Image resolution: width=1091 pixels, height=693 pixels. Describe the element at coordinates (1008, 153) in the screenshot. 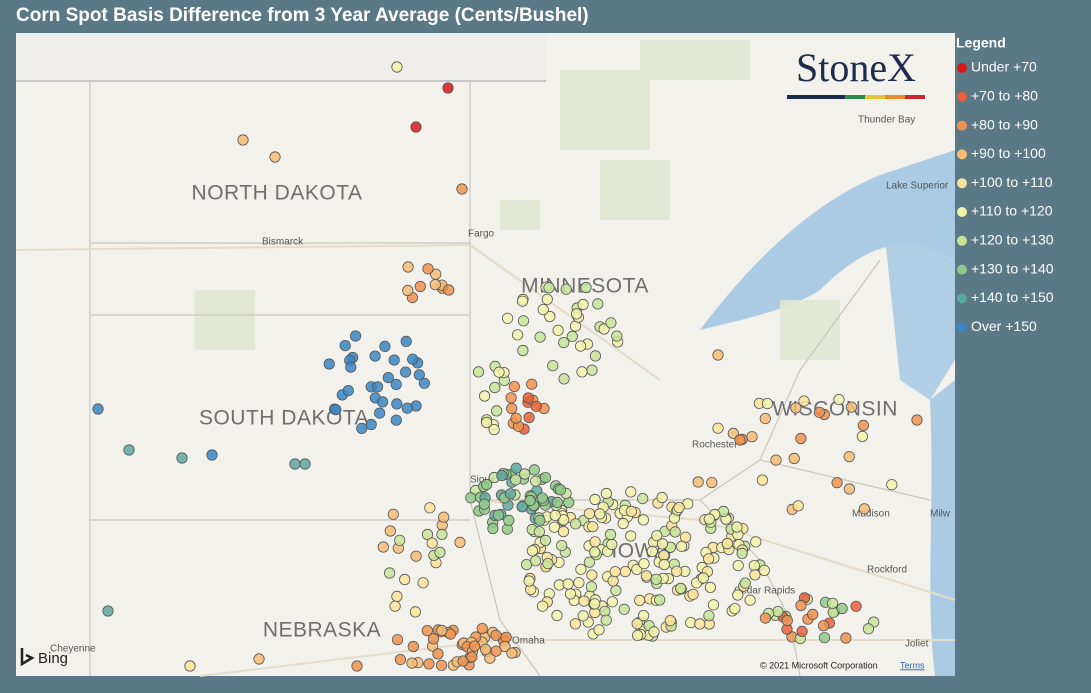

I see `legend-label: +90 to +100` at that location.